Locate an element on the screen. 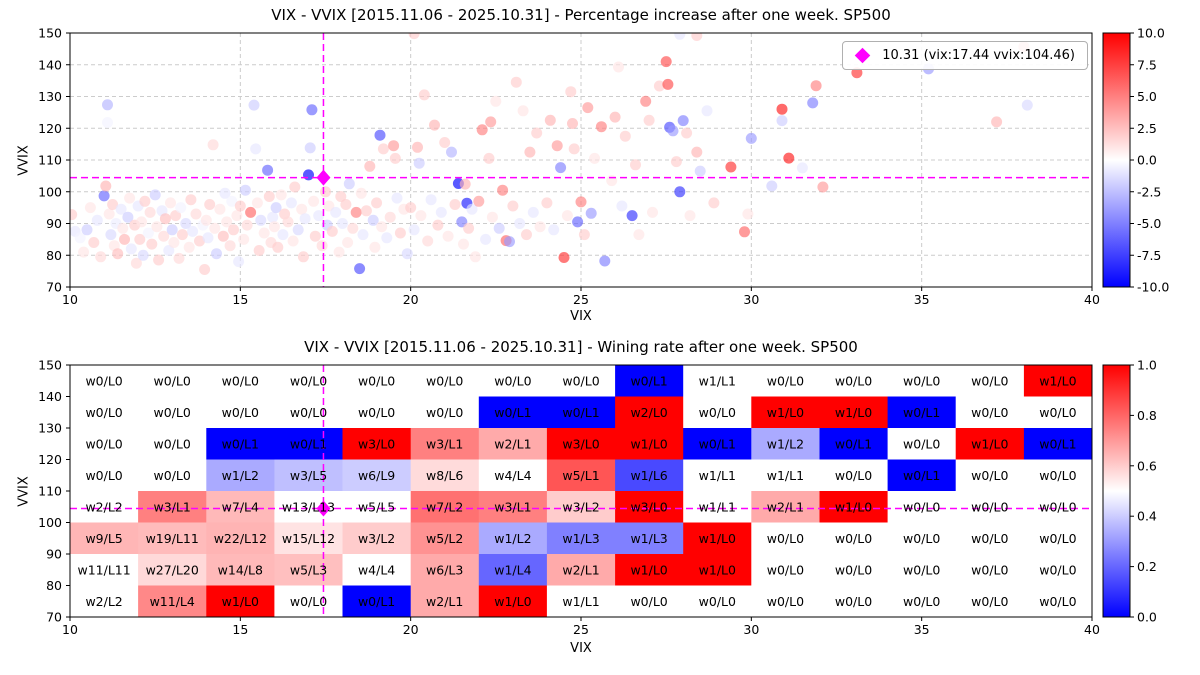  heatmap-cell-label: w27/L20 is located at coordinates (172, 569).